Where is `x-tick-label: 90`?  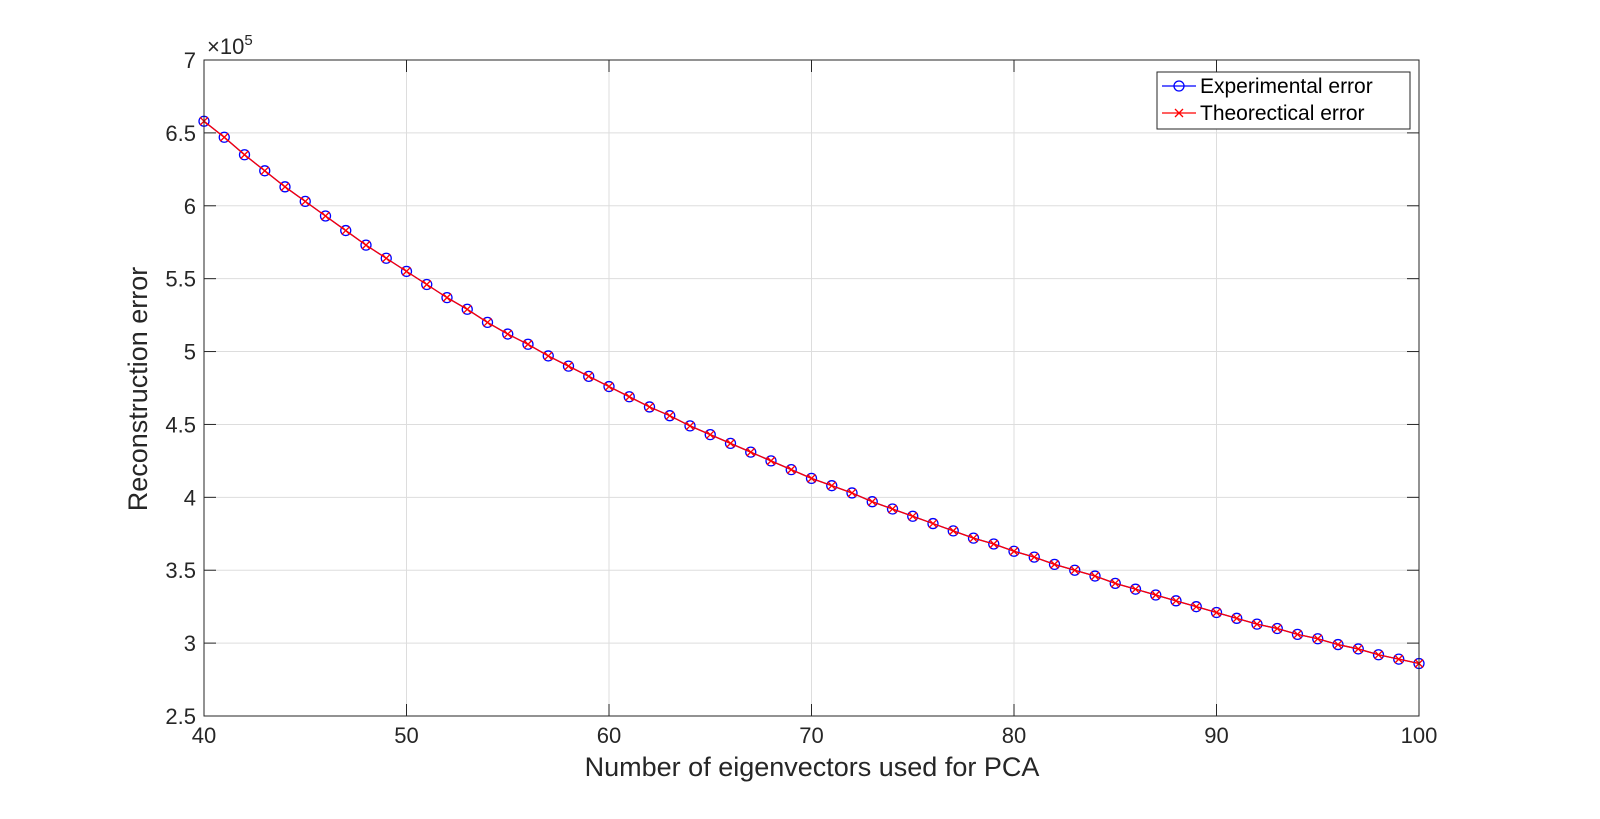
x-tick-label: 90 is located at coordinates (1216, 735).